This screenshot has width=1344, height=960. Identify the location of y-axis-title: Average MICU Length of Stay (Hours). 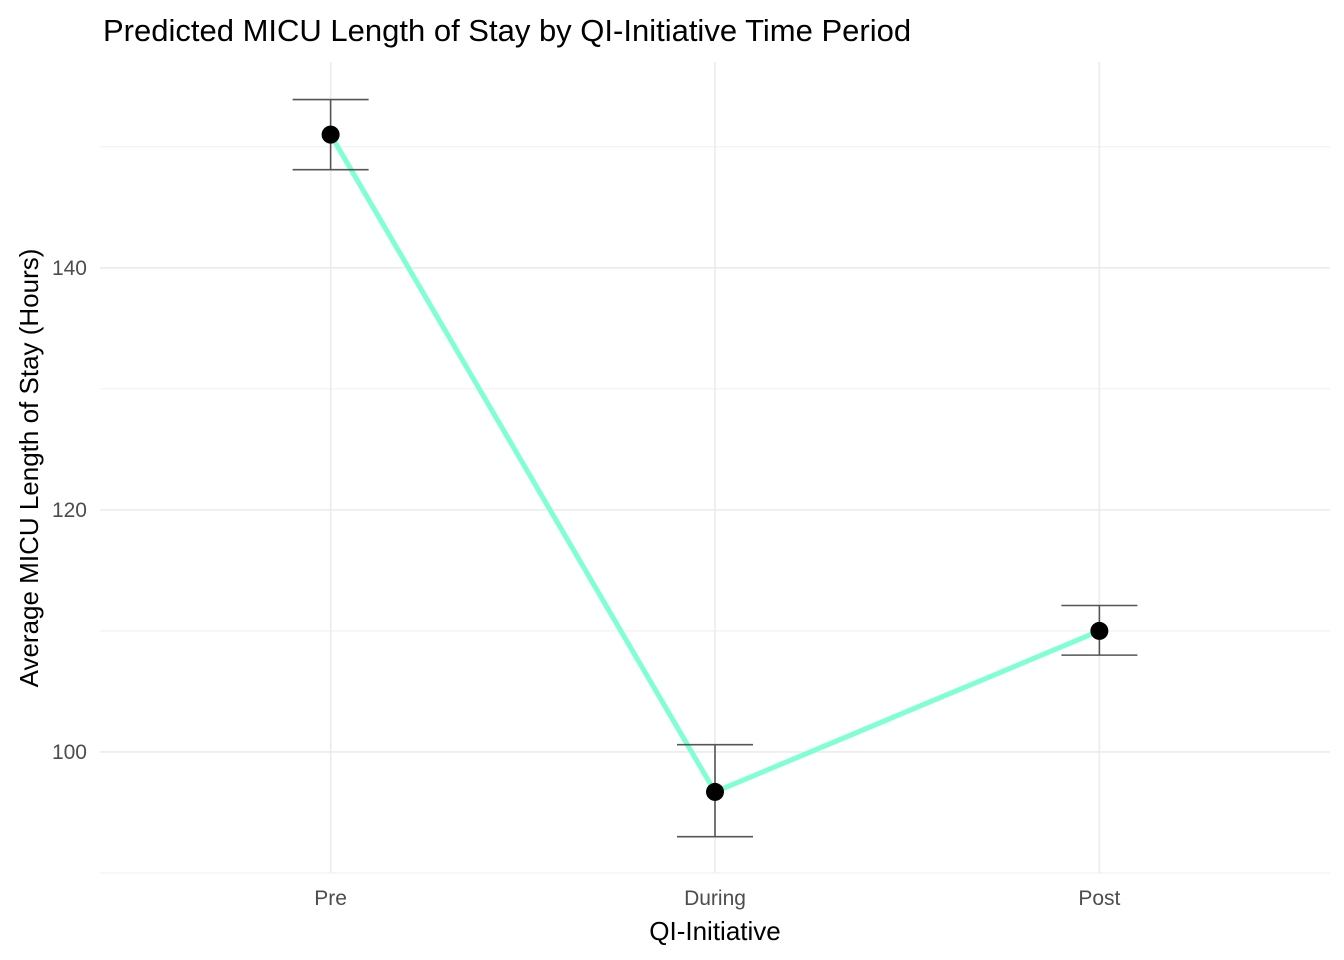
(29, 468).